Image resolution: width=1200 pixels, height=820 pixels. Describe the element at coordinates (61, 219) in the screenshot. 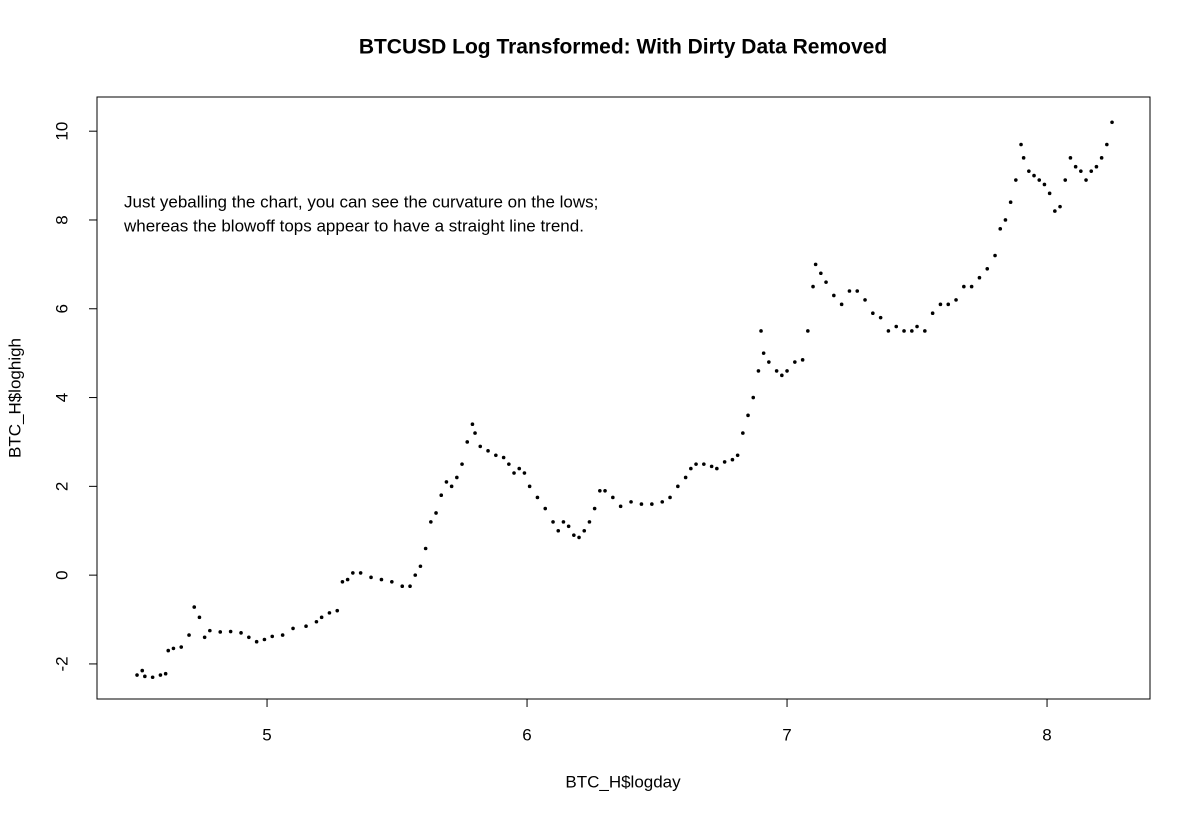

I see `y-tick-label: 8` at that location.